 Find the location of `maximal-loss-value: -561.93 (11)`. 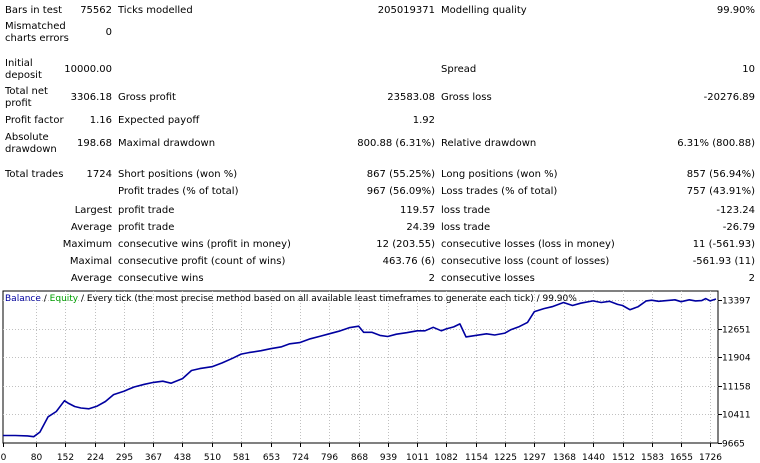

maximal-loss-value: -561.93 (11) is located at coordinates (723, 261).